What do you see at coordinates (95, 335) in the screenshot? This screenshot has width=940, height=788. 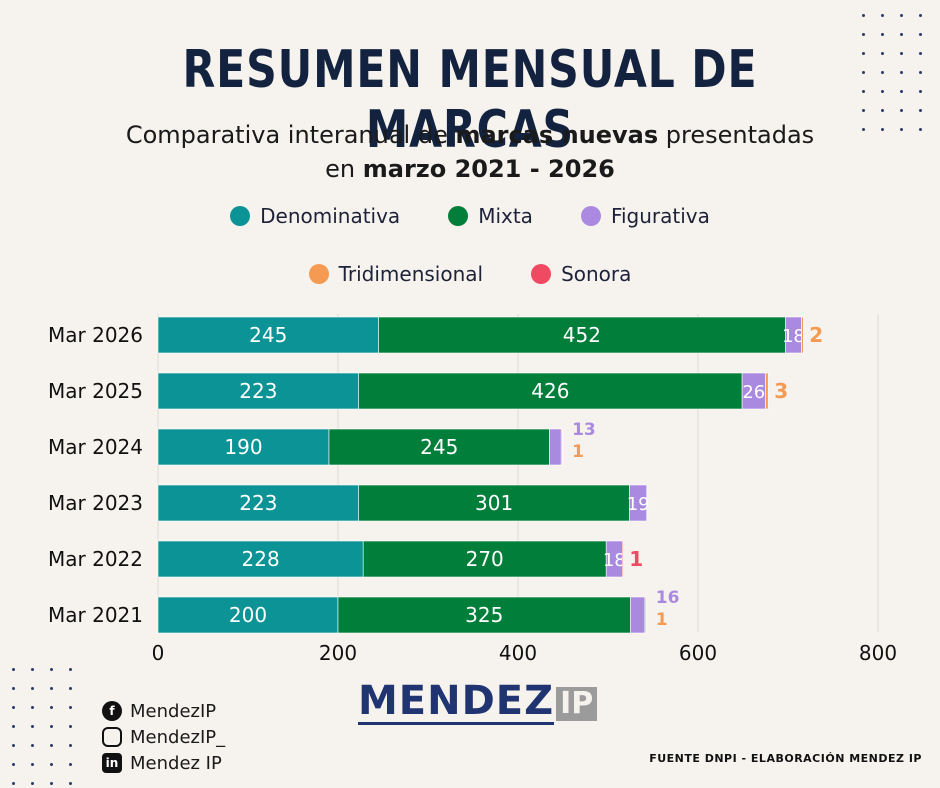 I see `y-category-label: Mar 2026` at bounding box center [95, 335].